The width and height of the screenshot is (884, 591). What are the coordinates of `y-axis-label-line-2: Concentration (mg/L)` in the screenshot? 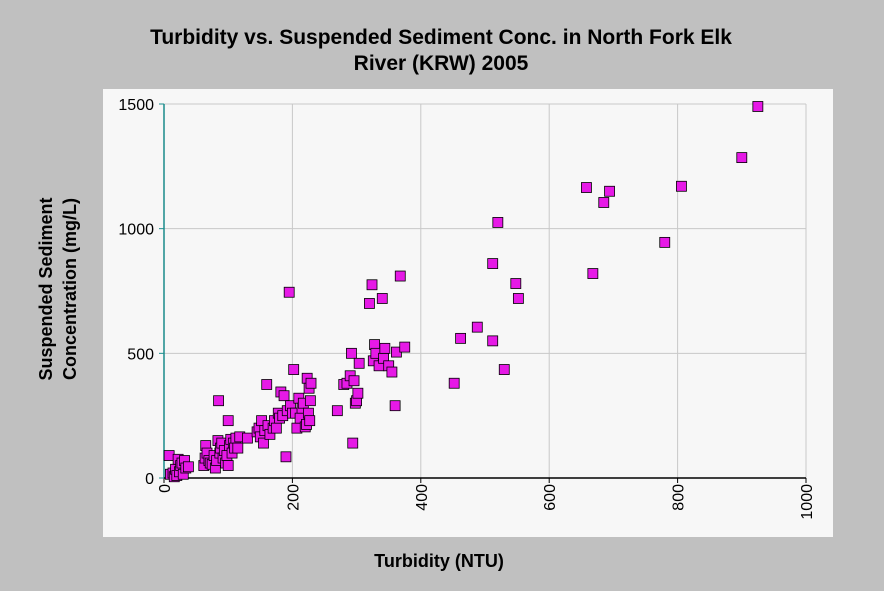 It's located at (70, 289).